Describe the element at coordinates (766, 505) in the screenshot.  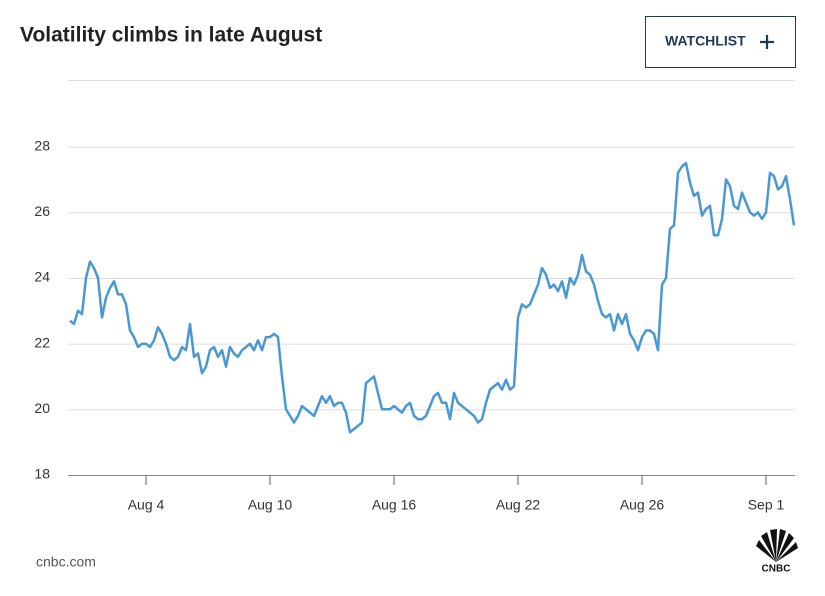
I see `x-tick-label: Sep 1` at that location.